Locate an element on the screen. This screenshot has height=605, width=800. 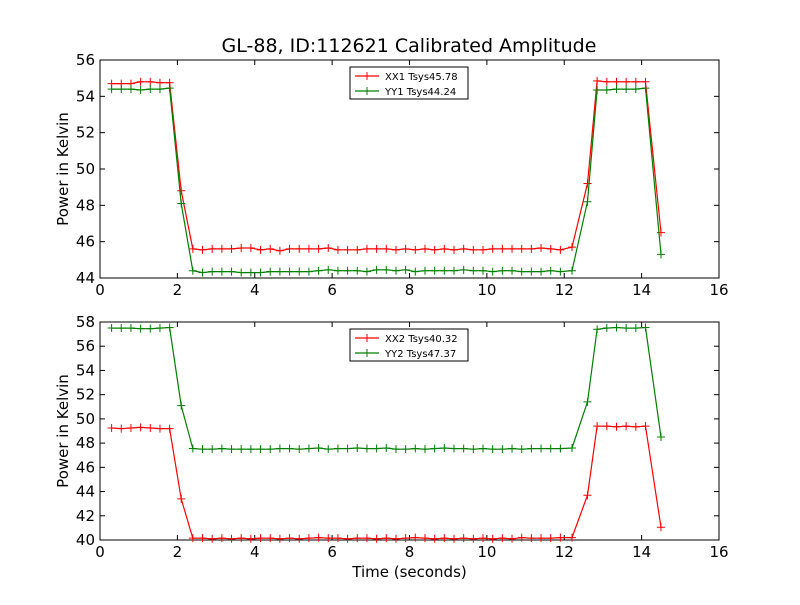
y-tick-label: 44 is located at coordinates (85, 278).